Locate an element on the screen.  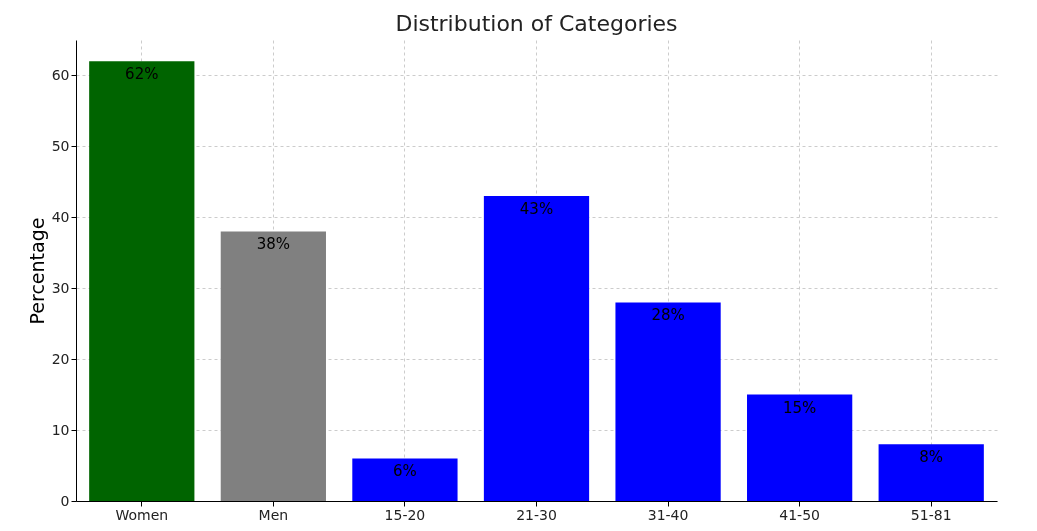
x-tick-label: Women is located at coordinates (142, 514).